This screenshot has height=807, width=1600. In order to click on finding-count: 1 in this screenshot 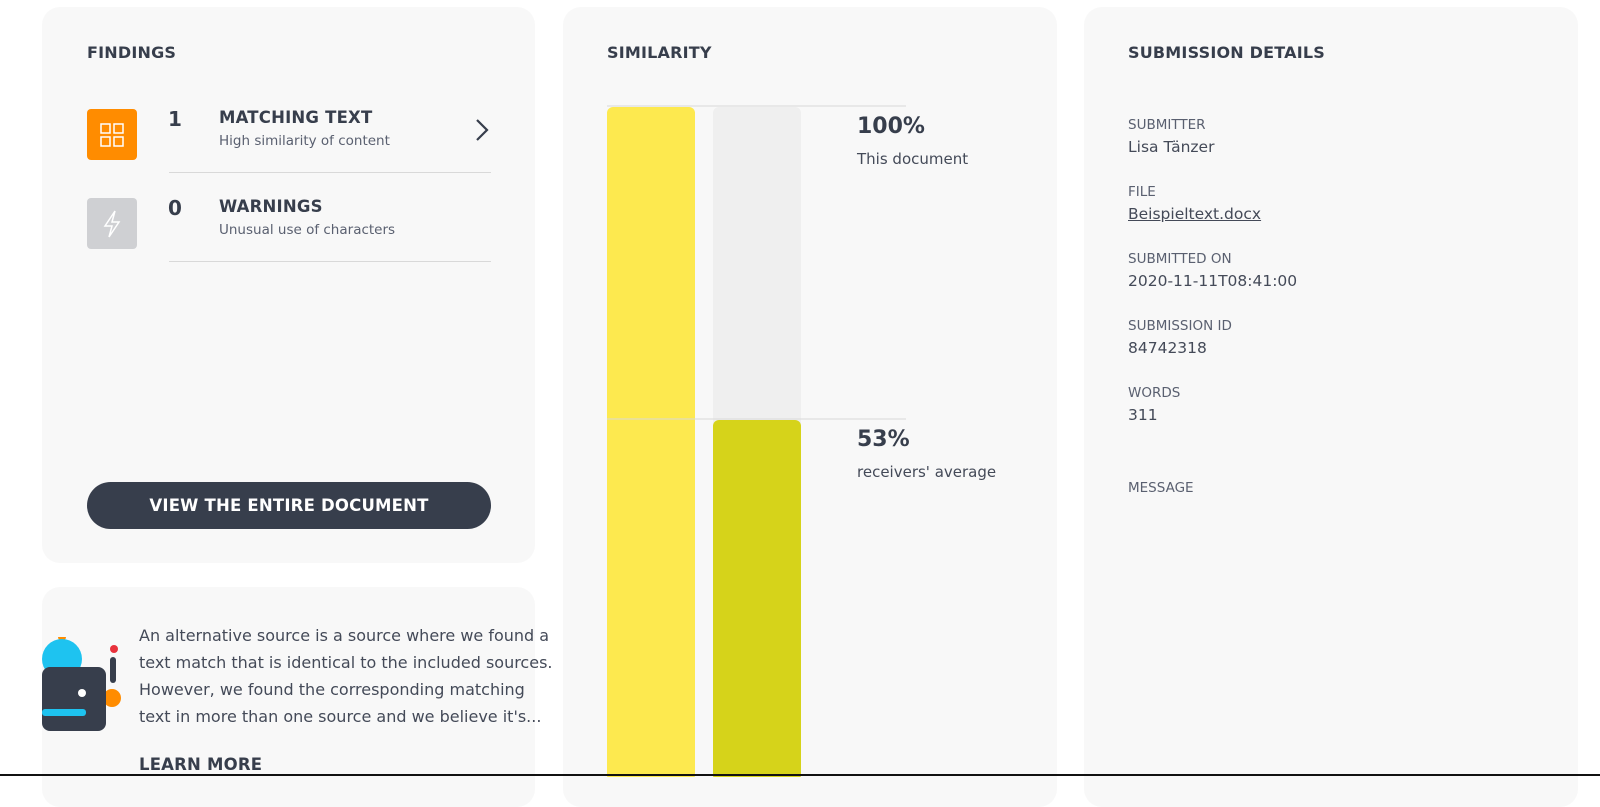, I will do `click(175, 119)`.